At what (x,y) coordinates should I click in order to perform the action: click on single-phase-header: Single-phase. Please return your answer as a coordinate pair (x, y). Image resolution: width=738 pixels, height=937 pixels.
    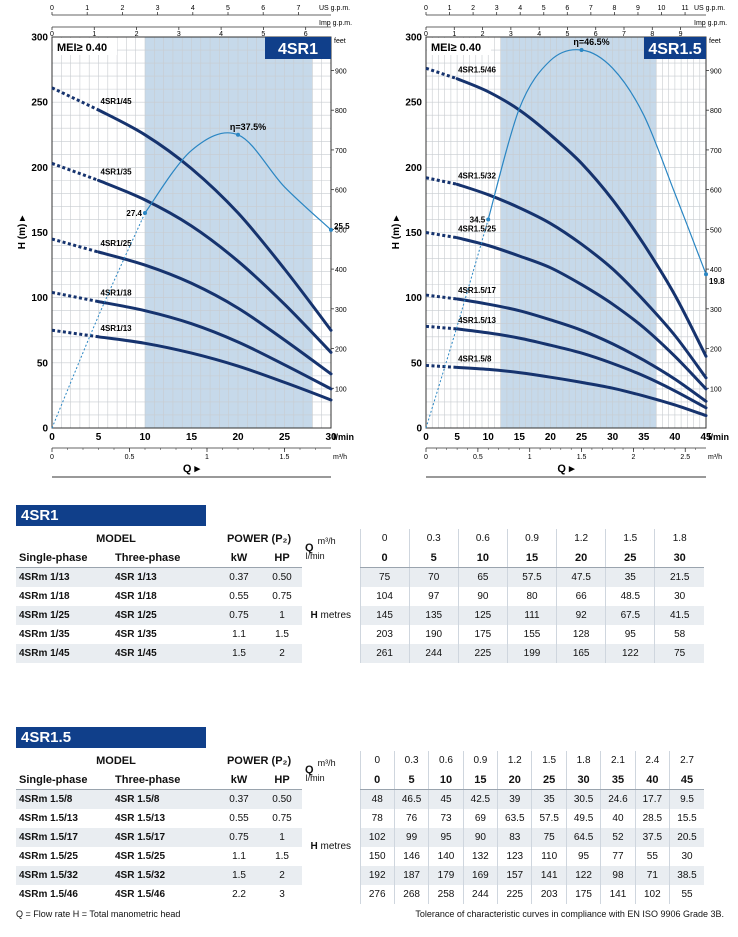
    Looking at the image, I should click on (64, 558).